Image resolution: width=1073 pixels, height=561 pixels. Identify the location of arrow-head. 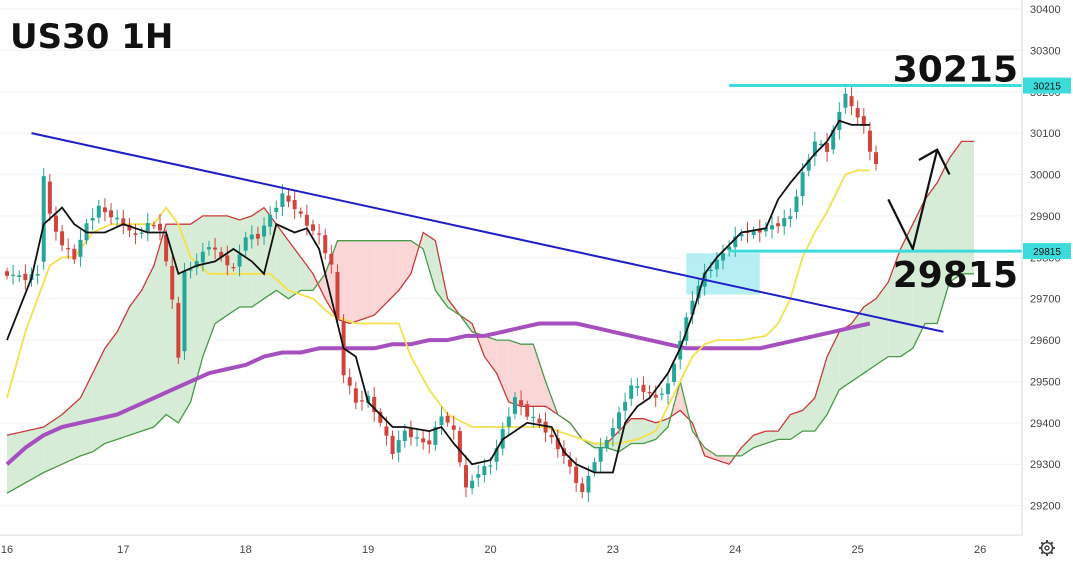
(934, 161).